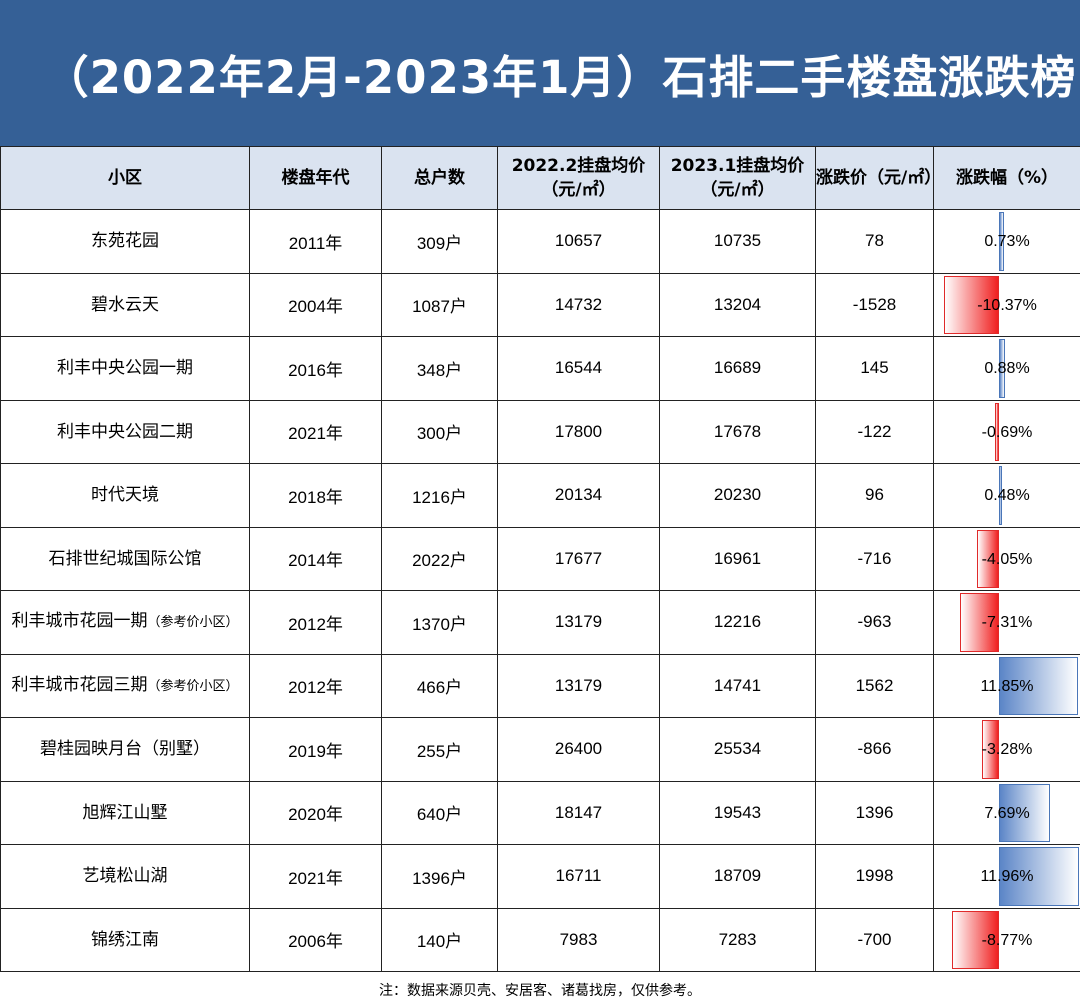 Image resolution: width=1080 pixels, height=1006 pixels. What do you see at coordinates (737, 622) in the screenshot?
I see `price-2023-cell: 12216` at bounding box center [737, 622].